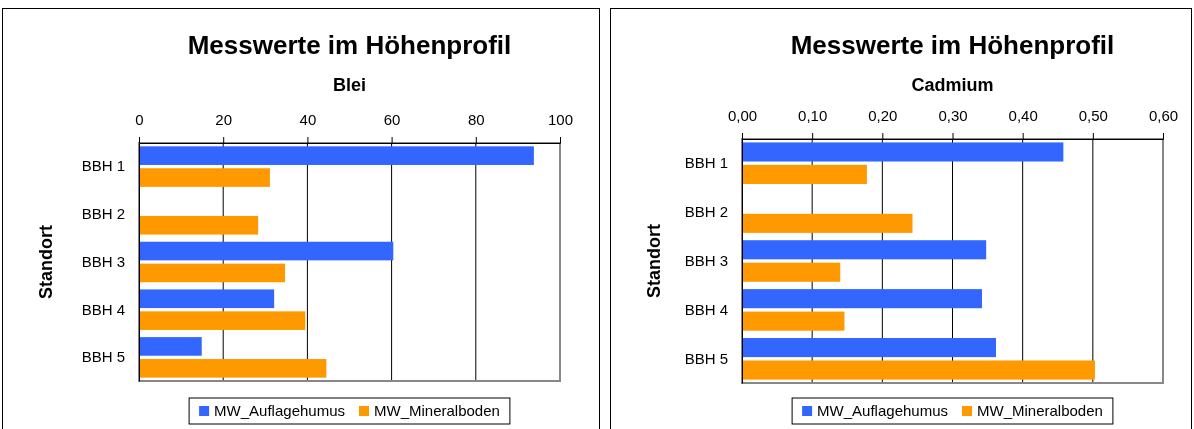  What do you see at coordinates (349, 85) in the screenshot?
I see `chart-subtitle: Blei` at bounding box center [349, 85].